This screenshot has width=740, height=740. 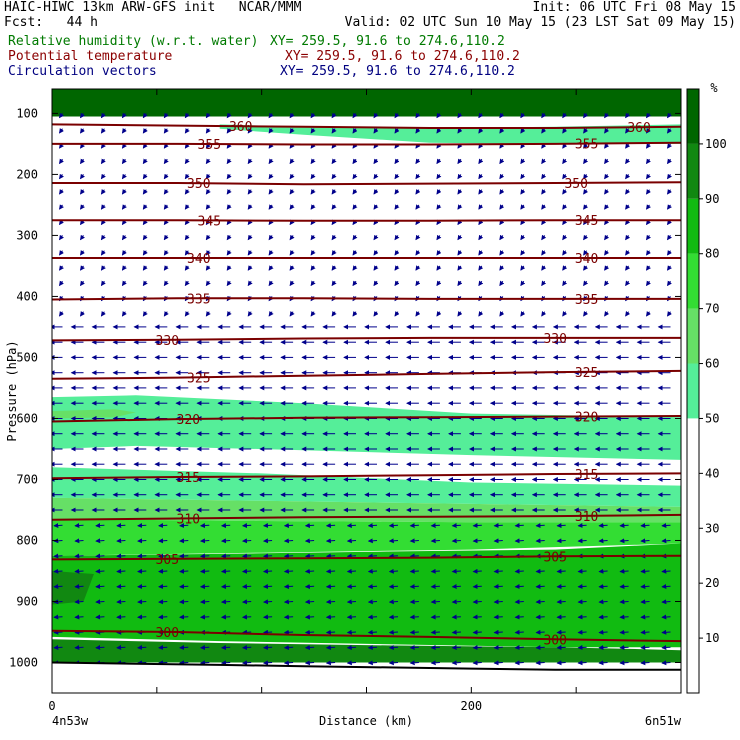 What do you see at coordinates (209, 221) in the screenshot?
I see `theta-contour-label: 345` at bounding box center [209, 221].